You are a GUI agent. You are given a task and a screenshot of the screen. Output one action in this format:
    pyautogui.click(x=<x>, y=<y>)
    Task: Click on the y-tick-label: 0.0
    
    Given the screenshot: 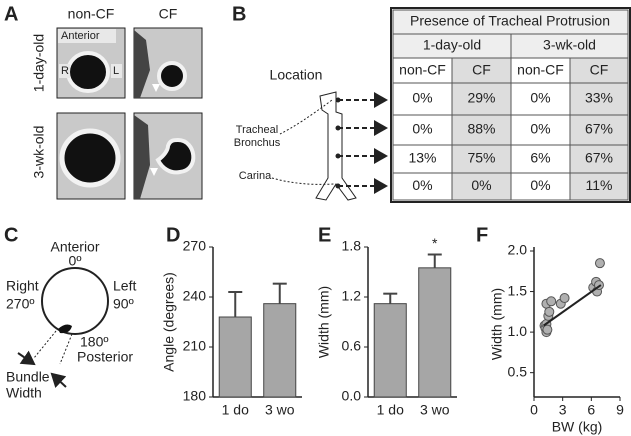 What is the action you would take?
    pyautogui.click(x=352, y=396)
    